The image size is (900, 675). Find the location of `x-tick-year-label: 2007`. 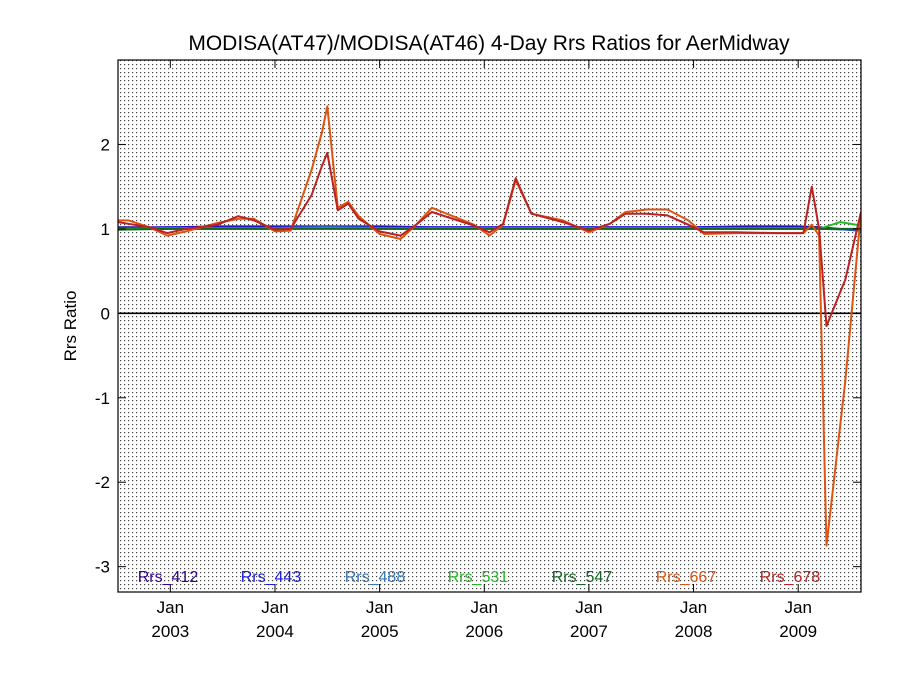

x-tick-year-label: 2007 is located at coordinates (589, 631).